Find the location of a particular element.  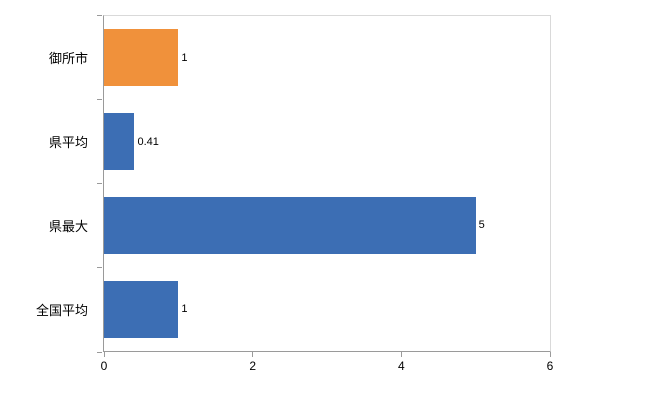

bar-value-label: 0.41 is located at coordinates (148, 141).